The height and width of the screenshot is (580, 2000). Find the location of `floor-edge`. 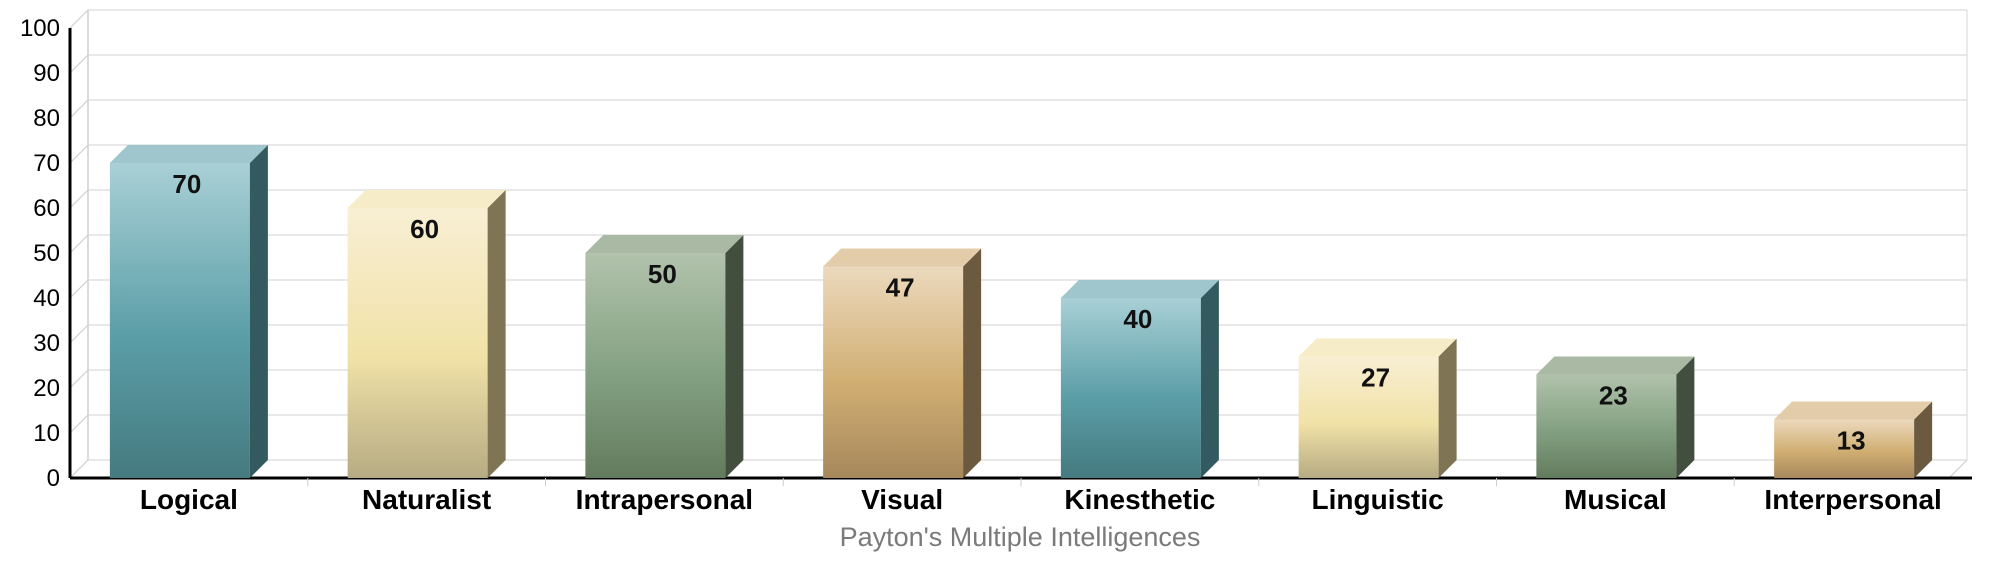

floor-edge is located at coordinates (1958, 469).